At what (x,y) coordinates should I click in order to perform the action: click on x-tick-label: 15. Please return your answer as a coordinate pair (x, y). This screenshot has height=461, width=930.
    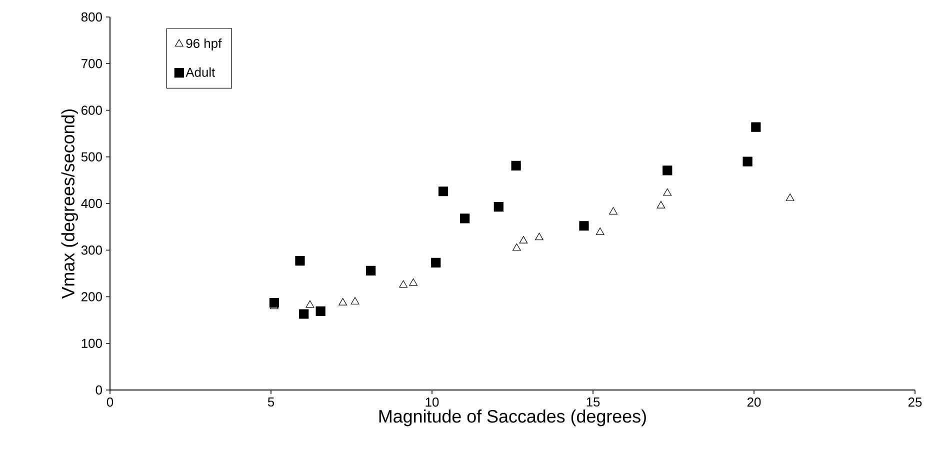
    Looking at the image, I should click on (593, 402).